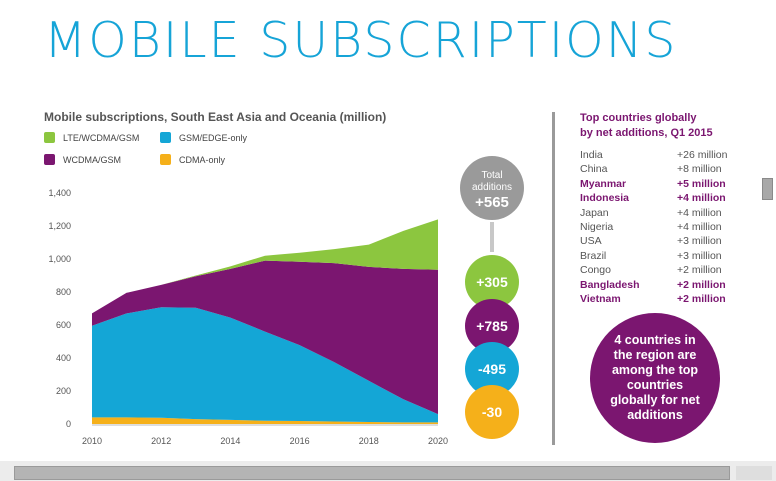 Image resolution: width=776 pixels, height=481 pixels. I want to click on area-series-wcdma-gsm, so click(265, 337).